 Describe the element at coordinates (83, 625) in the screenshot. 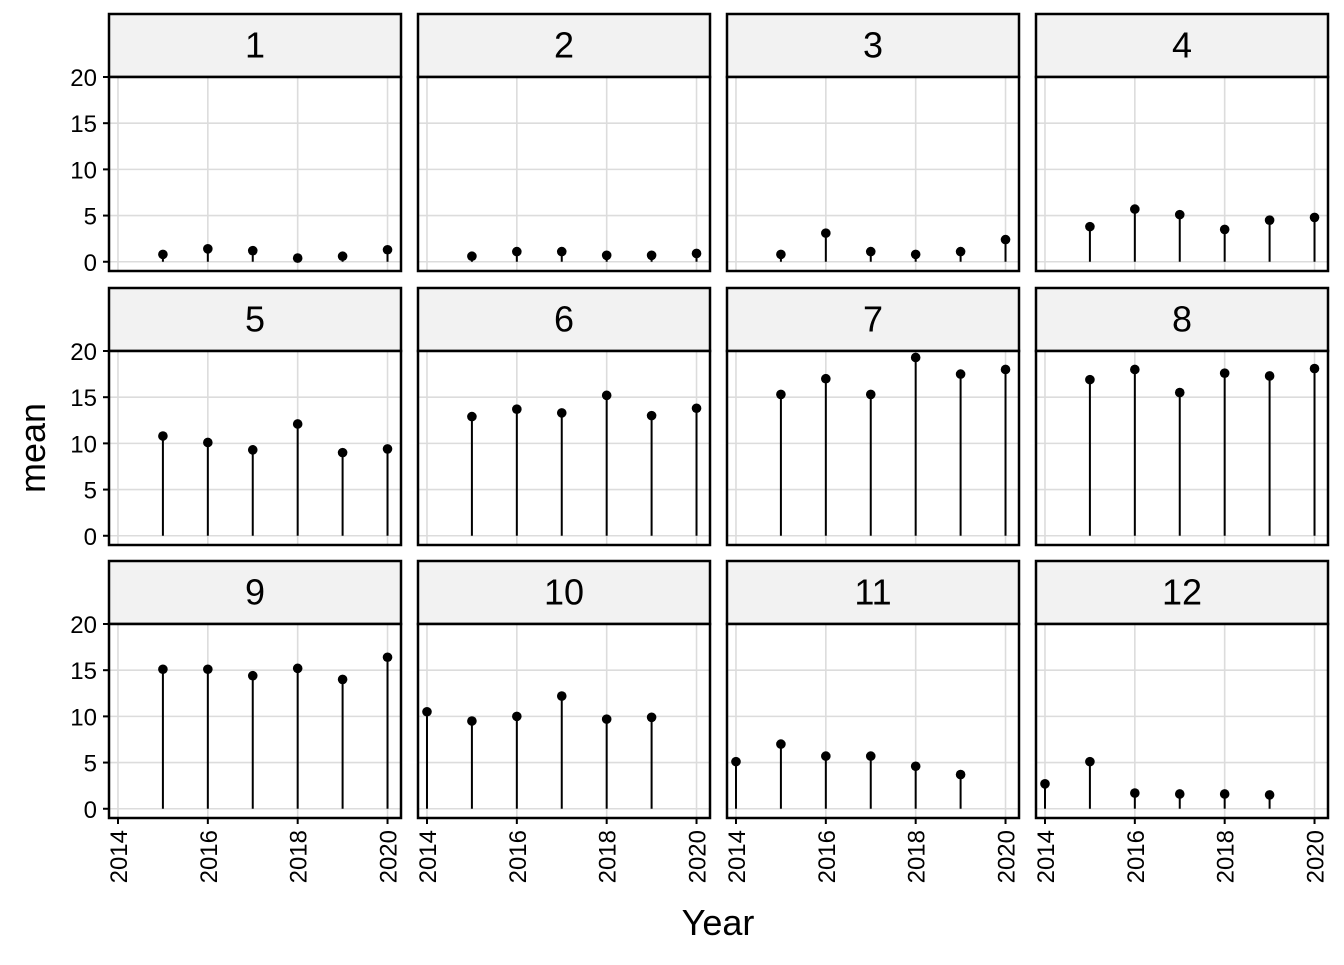

I see `y-tick-label: 20` at that location.